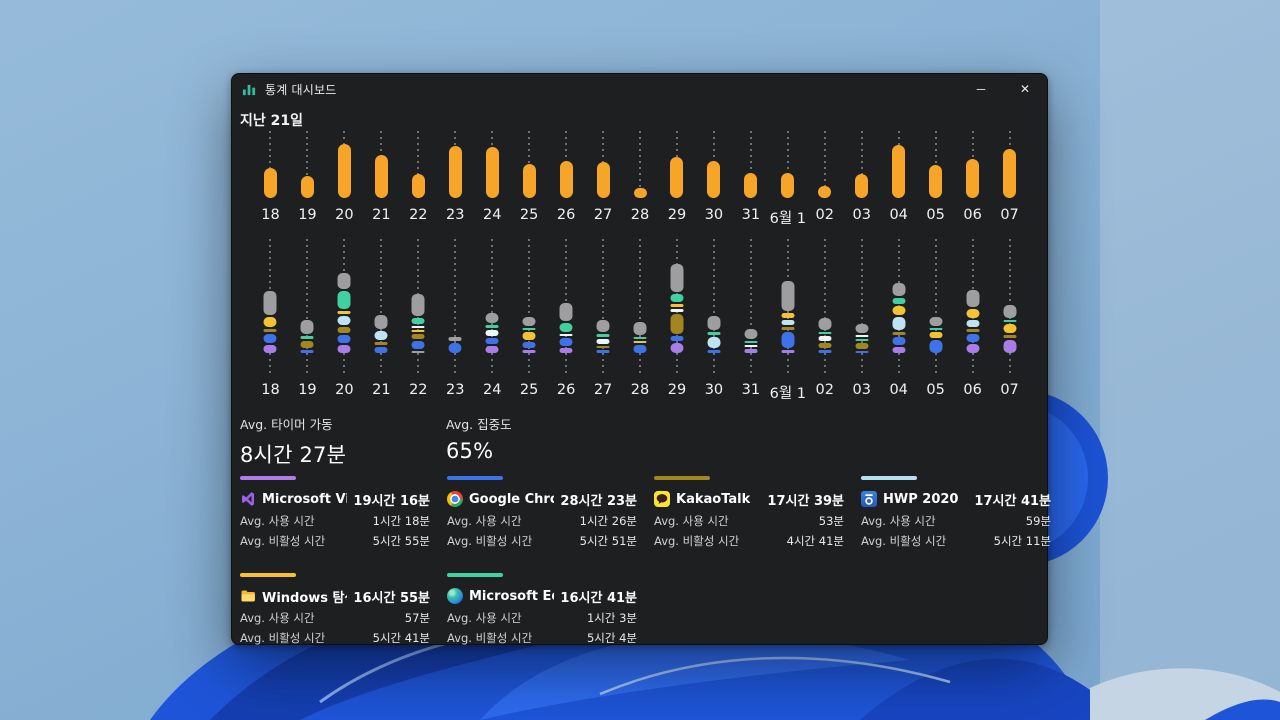  What do you see at coordinates (639, 89) in the screenshot?
I see `titlebar: 통계 대시보드 ─ ✕` at bounding box center [639, 89].